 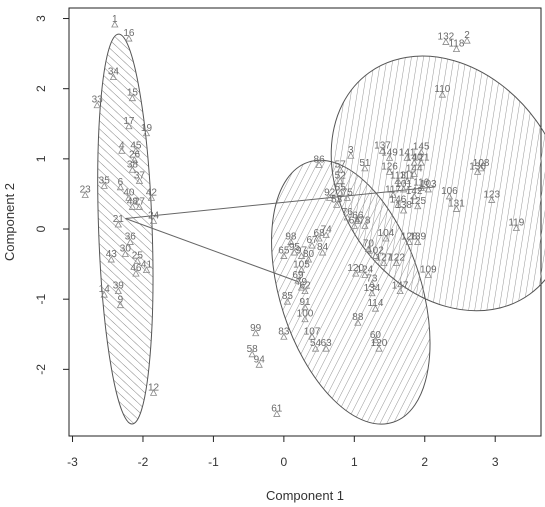 I want to click on point-label: 119, so click(x=516, y=223).